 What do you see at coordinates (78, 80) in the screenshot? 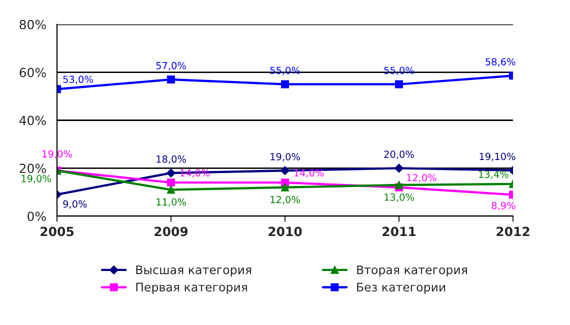
I see `data-label: 53,0%` at bounding box center [78, 80].